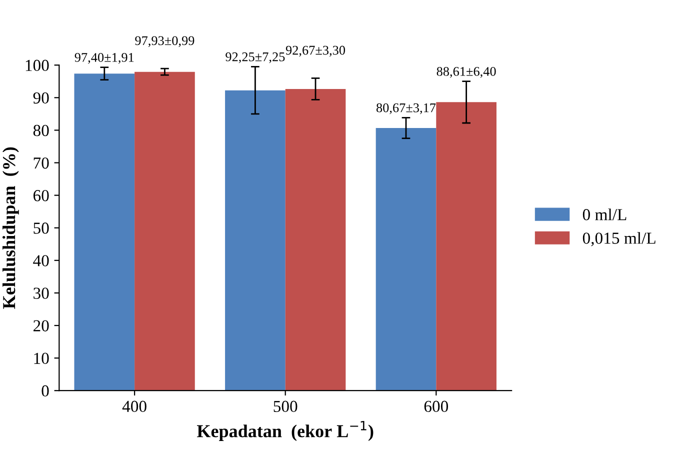  What do you see at coordinates (134, 406) in the screenshot?
I see `x-tick-label: 400` at bounding box center [134, 406].